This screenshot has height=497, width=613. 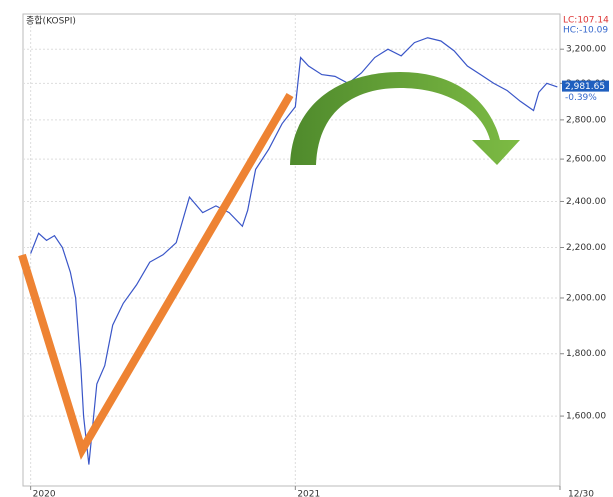 What do you see at coordinates (581, 493) in the screenshot?
I see `x-tick-label: 12/30` at bounding box center [581, 493].